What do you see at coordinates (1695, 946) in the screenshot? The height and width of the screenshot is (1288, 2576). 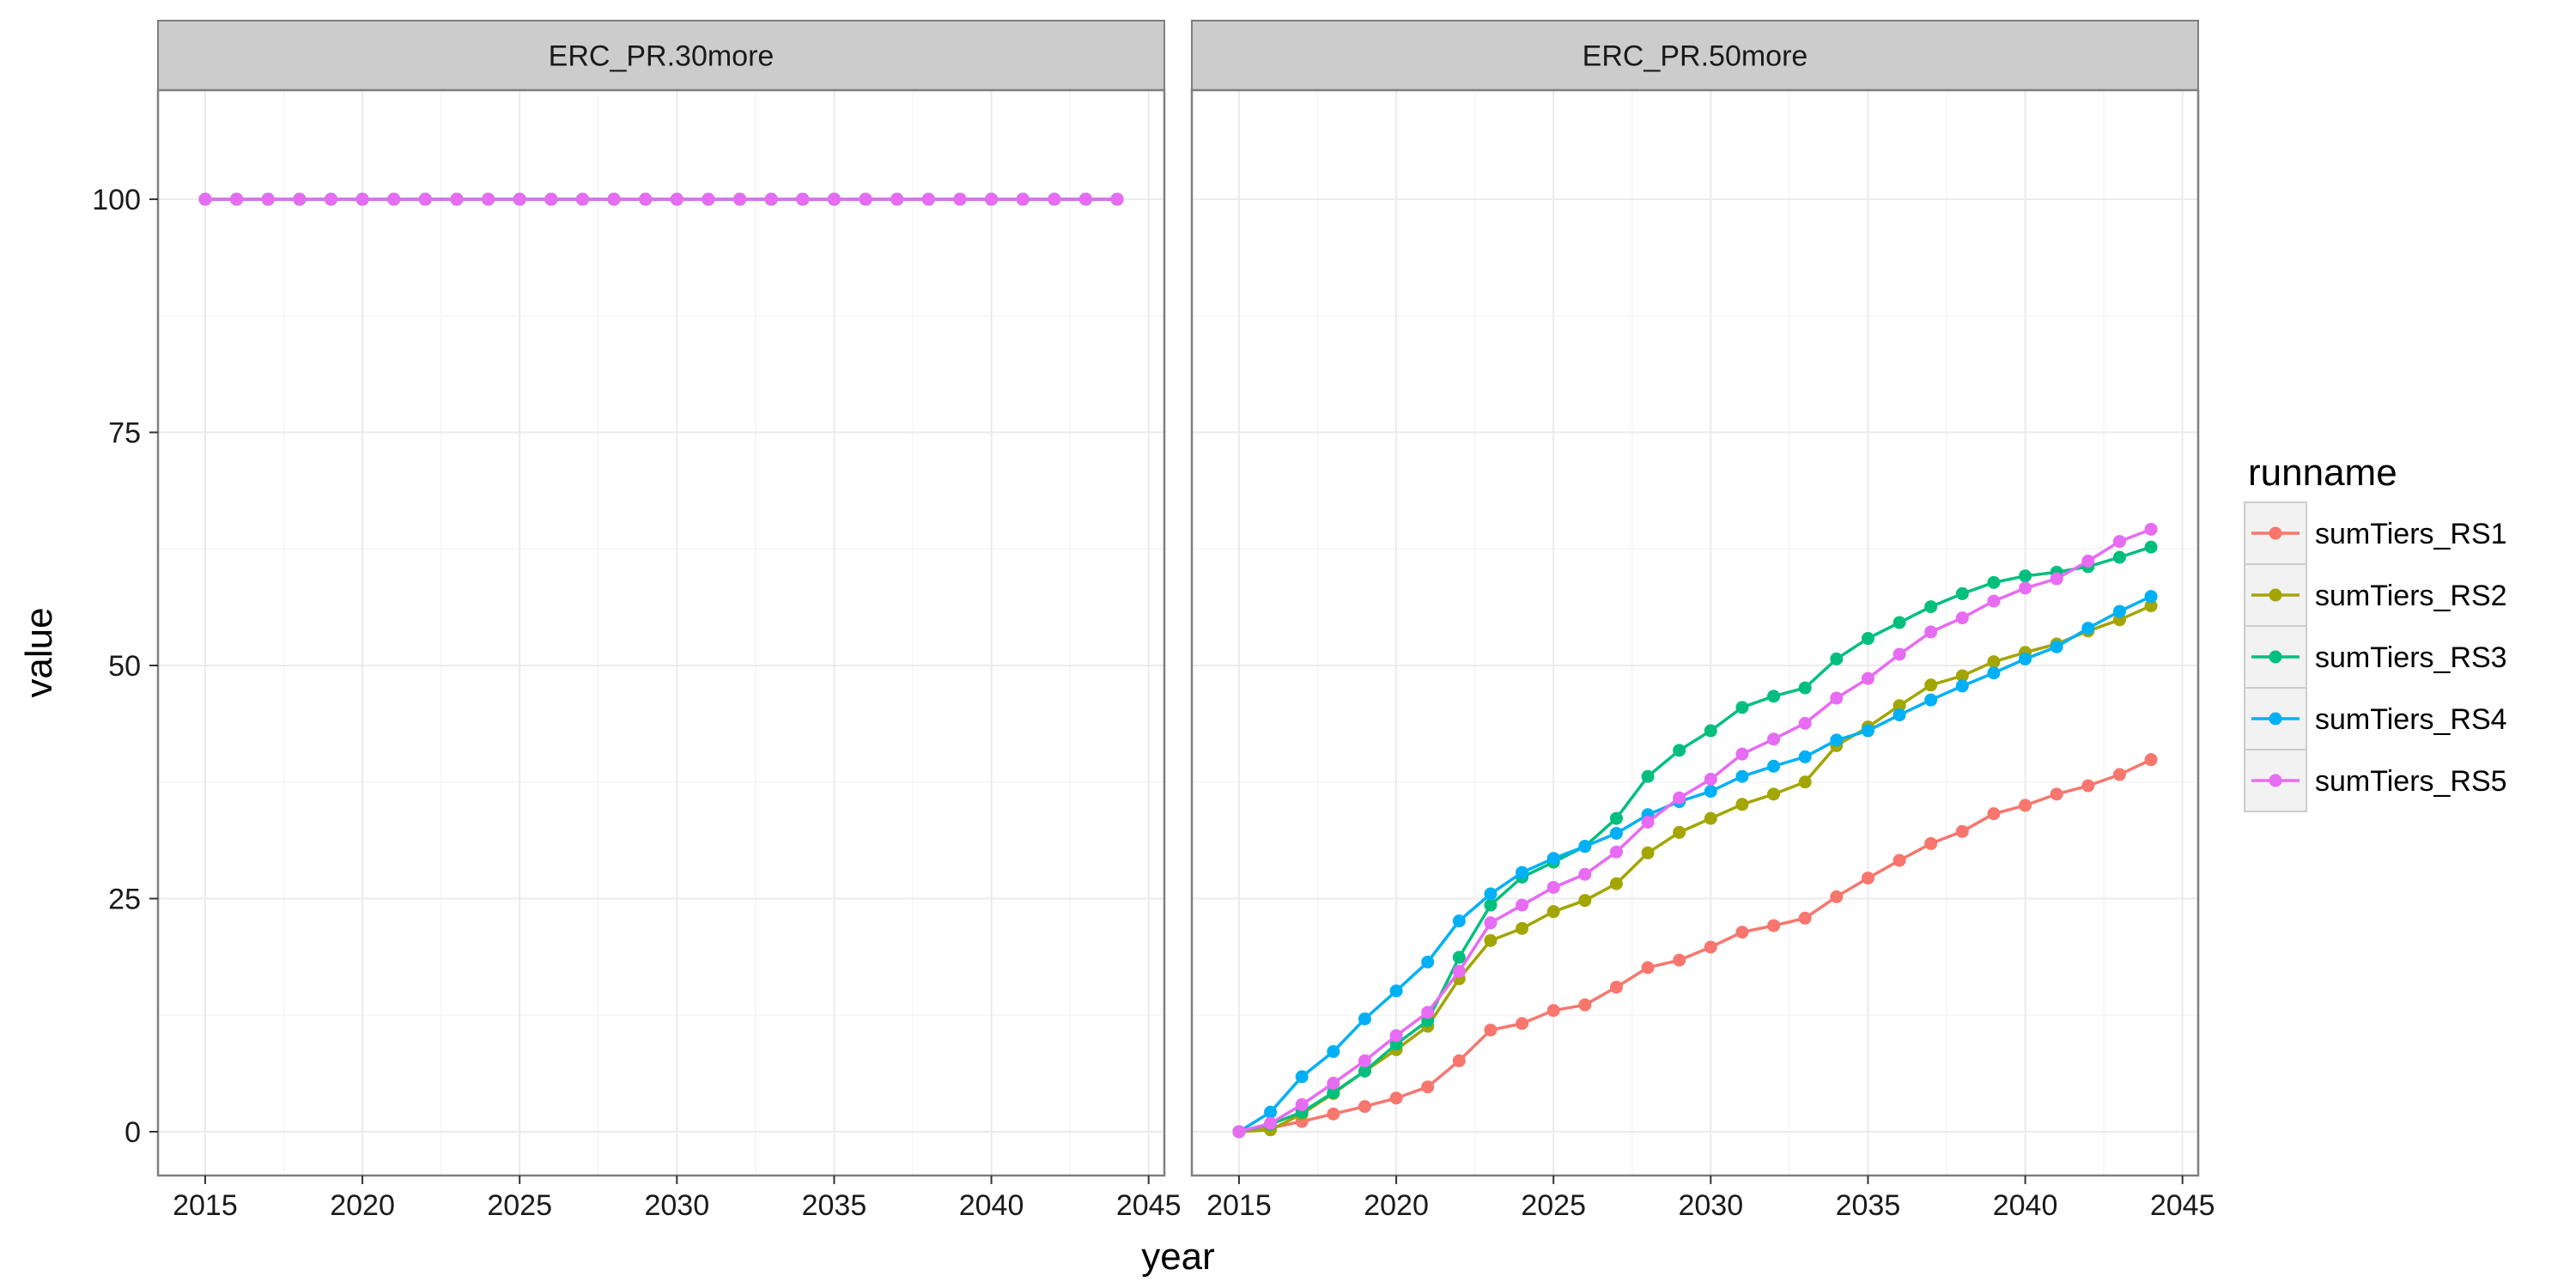 I see `series-sumTiers_RS1` at bounding box center [1695, 946].